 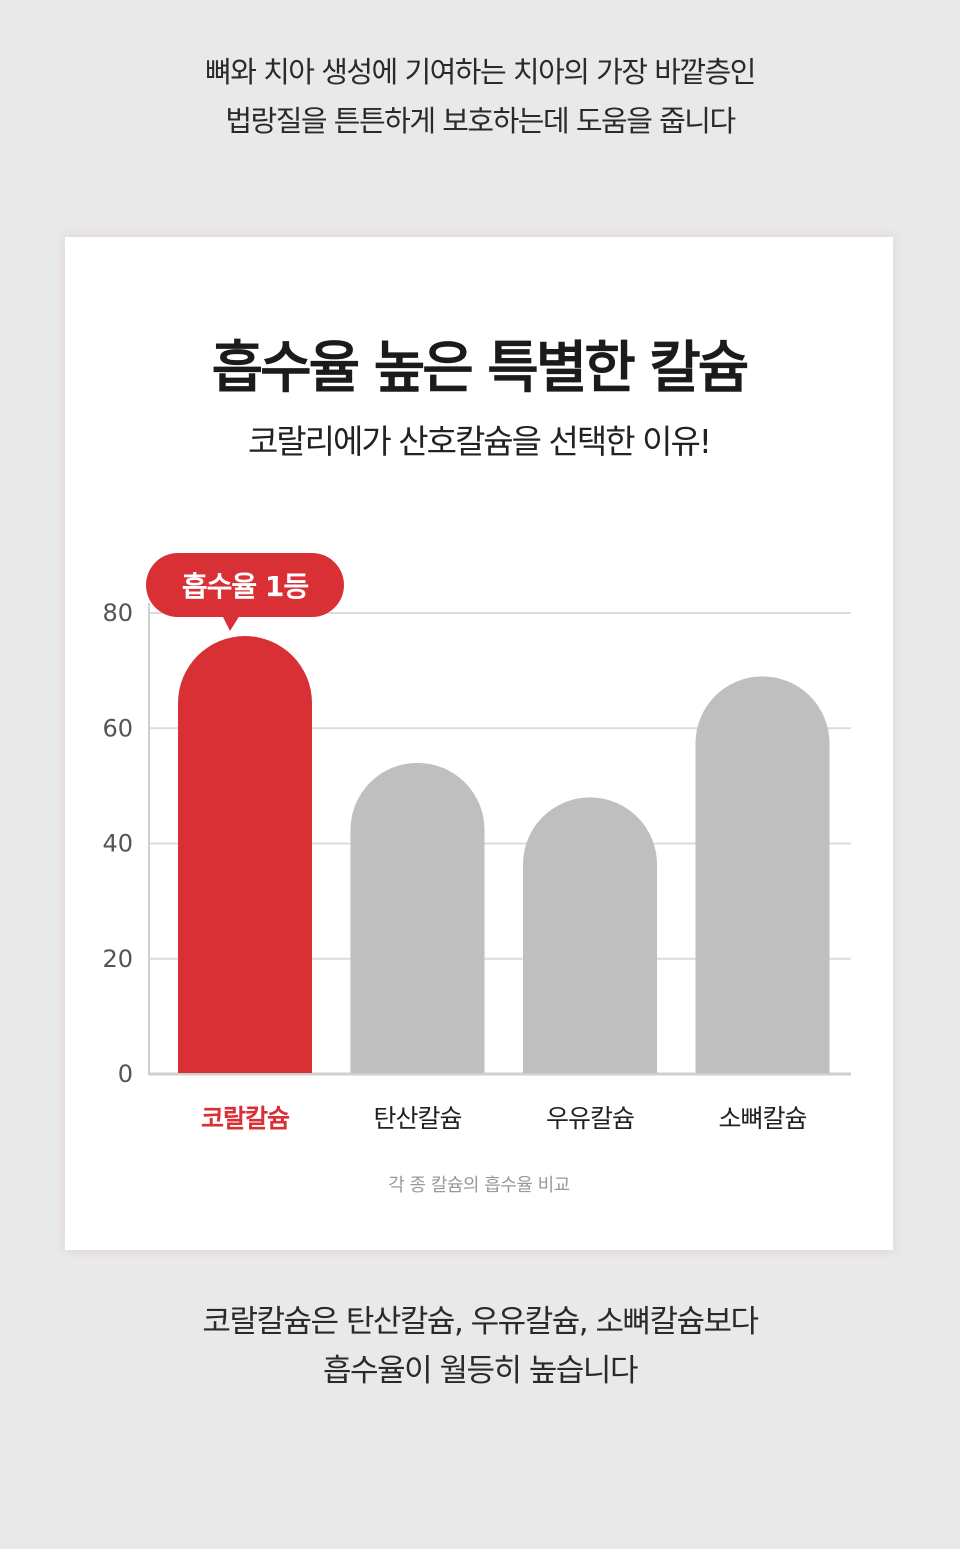 What do you see at coordinates (480, 368) in the screenshot?
I see `card-title: 흡수율 높은 특별한 칼슘` at bounding box center [480, 368].